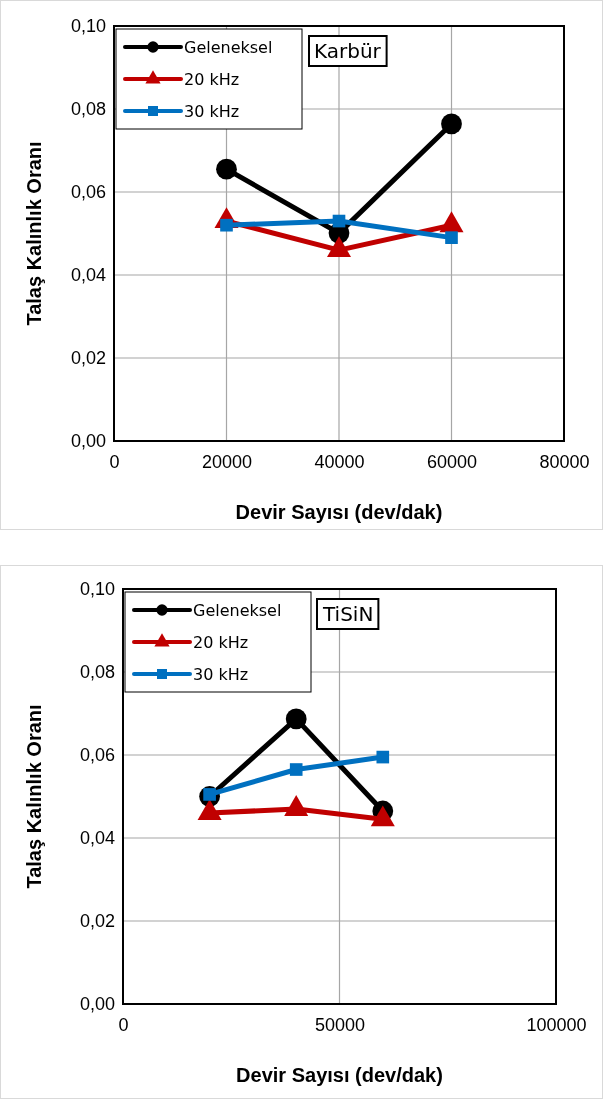 The width and height of the screenshot is (605, 1099). I want to click on x-tick-label: 60000, so click(452, 461).